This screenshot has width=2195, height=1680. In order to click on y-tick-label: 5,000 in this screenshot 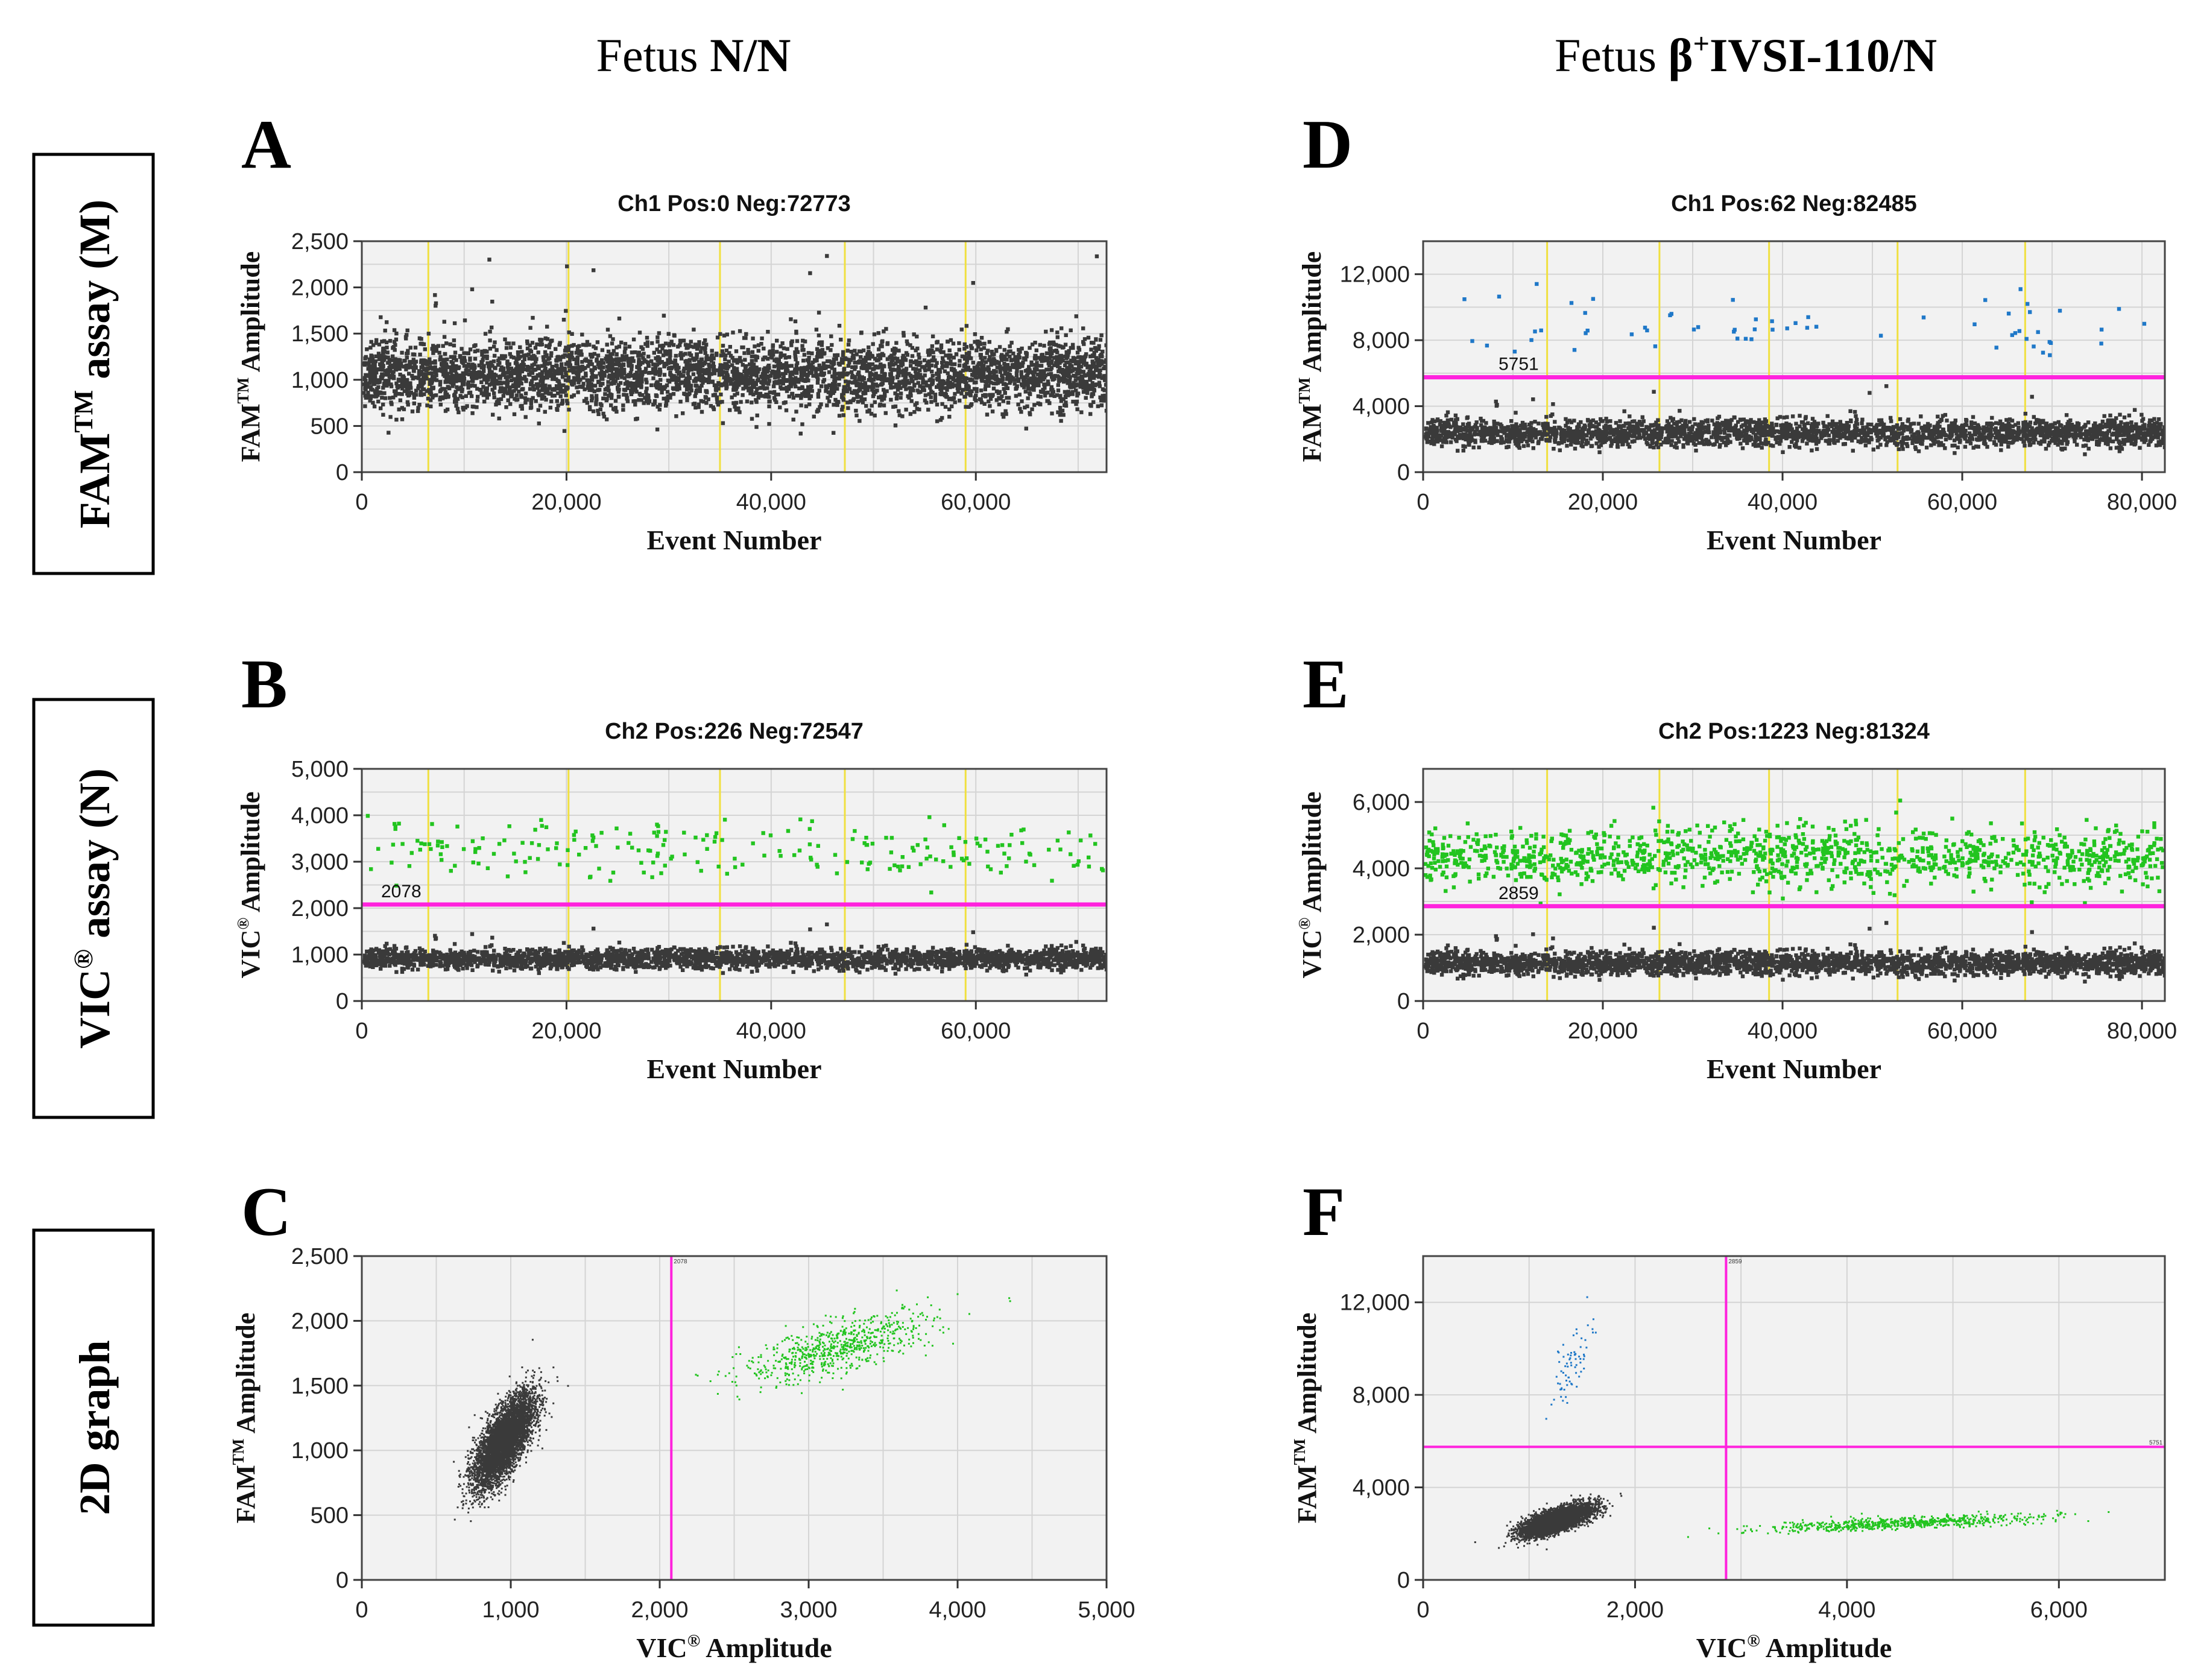, I will do `click(320, 769)`.